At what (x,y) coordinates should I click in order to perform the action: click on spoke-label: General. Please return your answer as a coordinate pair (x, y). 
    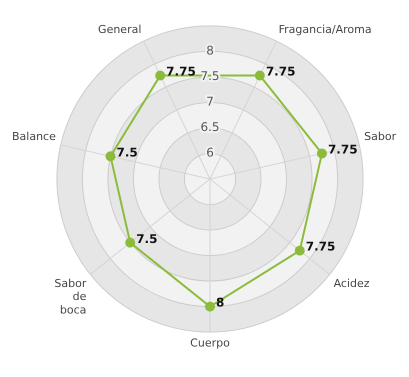
    Looking at the image, I should click on (120, 29).